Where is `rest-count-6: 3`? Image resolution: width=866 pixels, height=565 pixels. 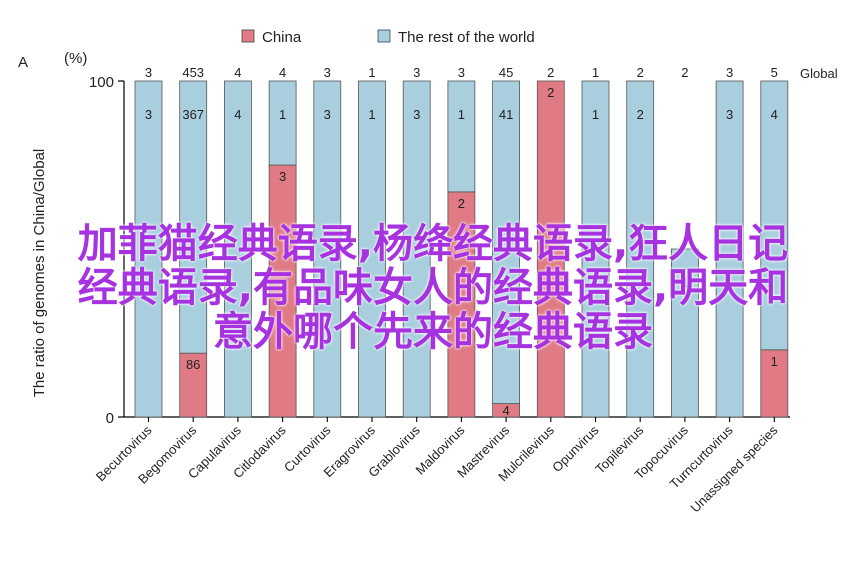
rest-count-6: 3 is located at coordinates (416, 114).